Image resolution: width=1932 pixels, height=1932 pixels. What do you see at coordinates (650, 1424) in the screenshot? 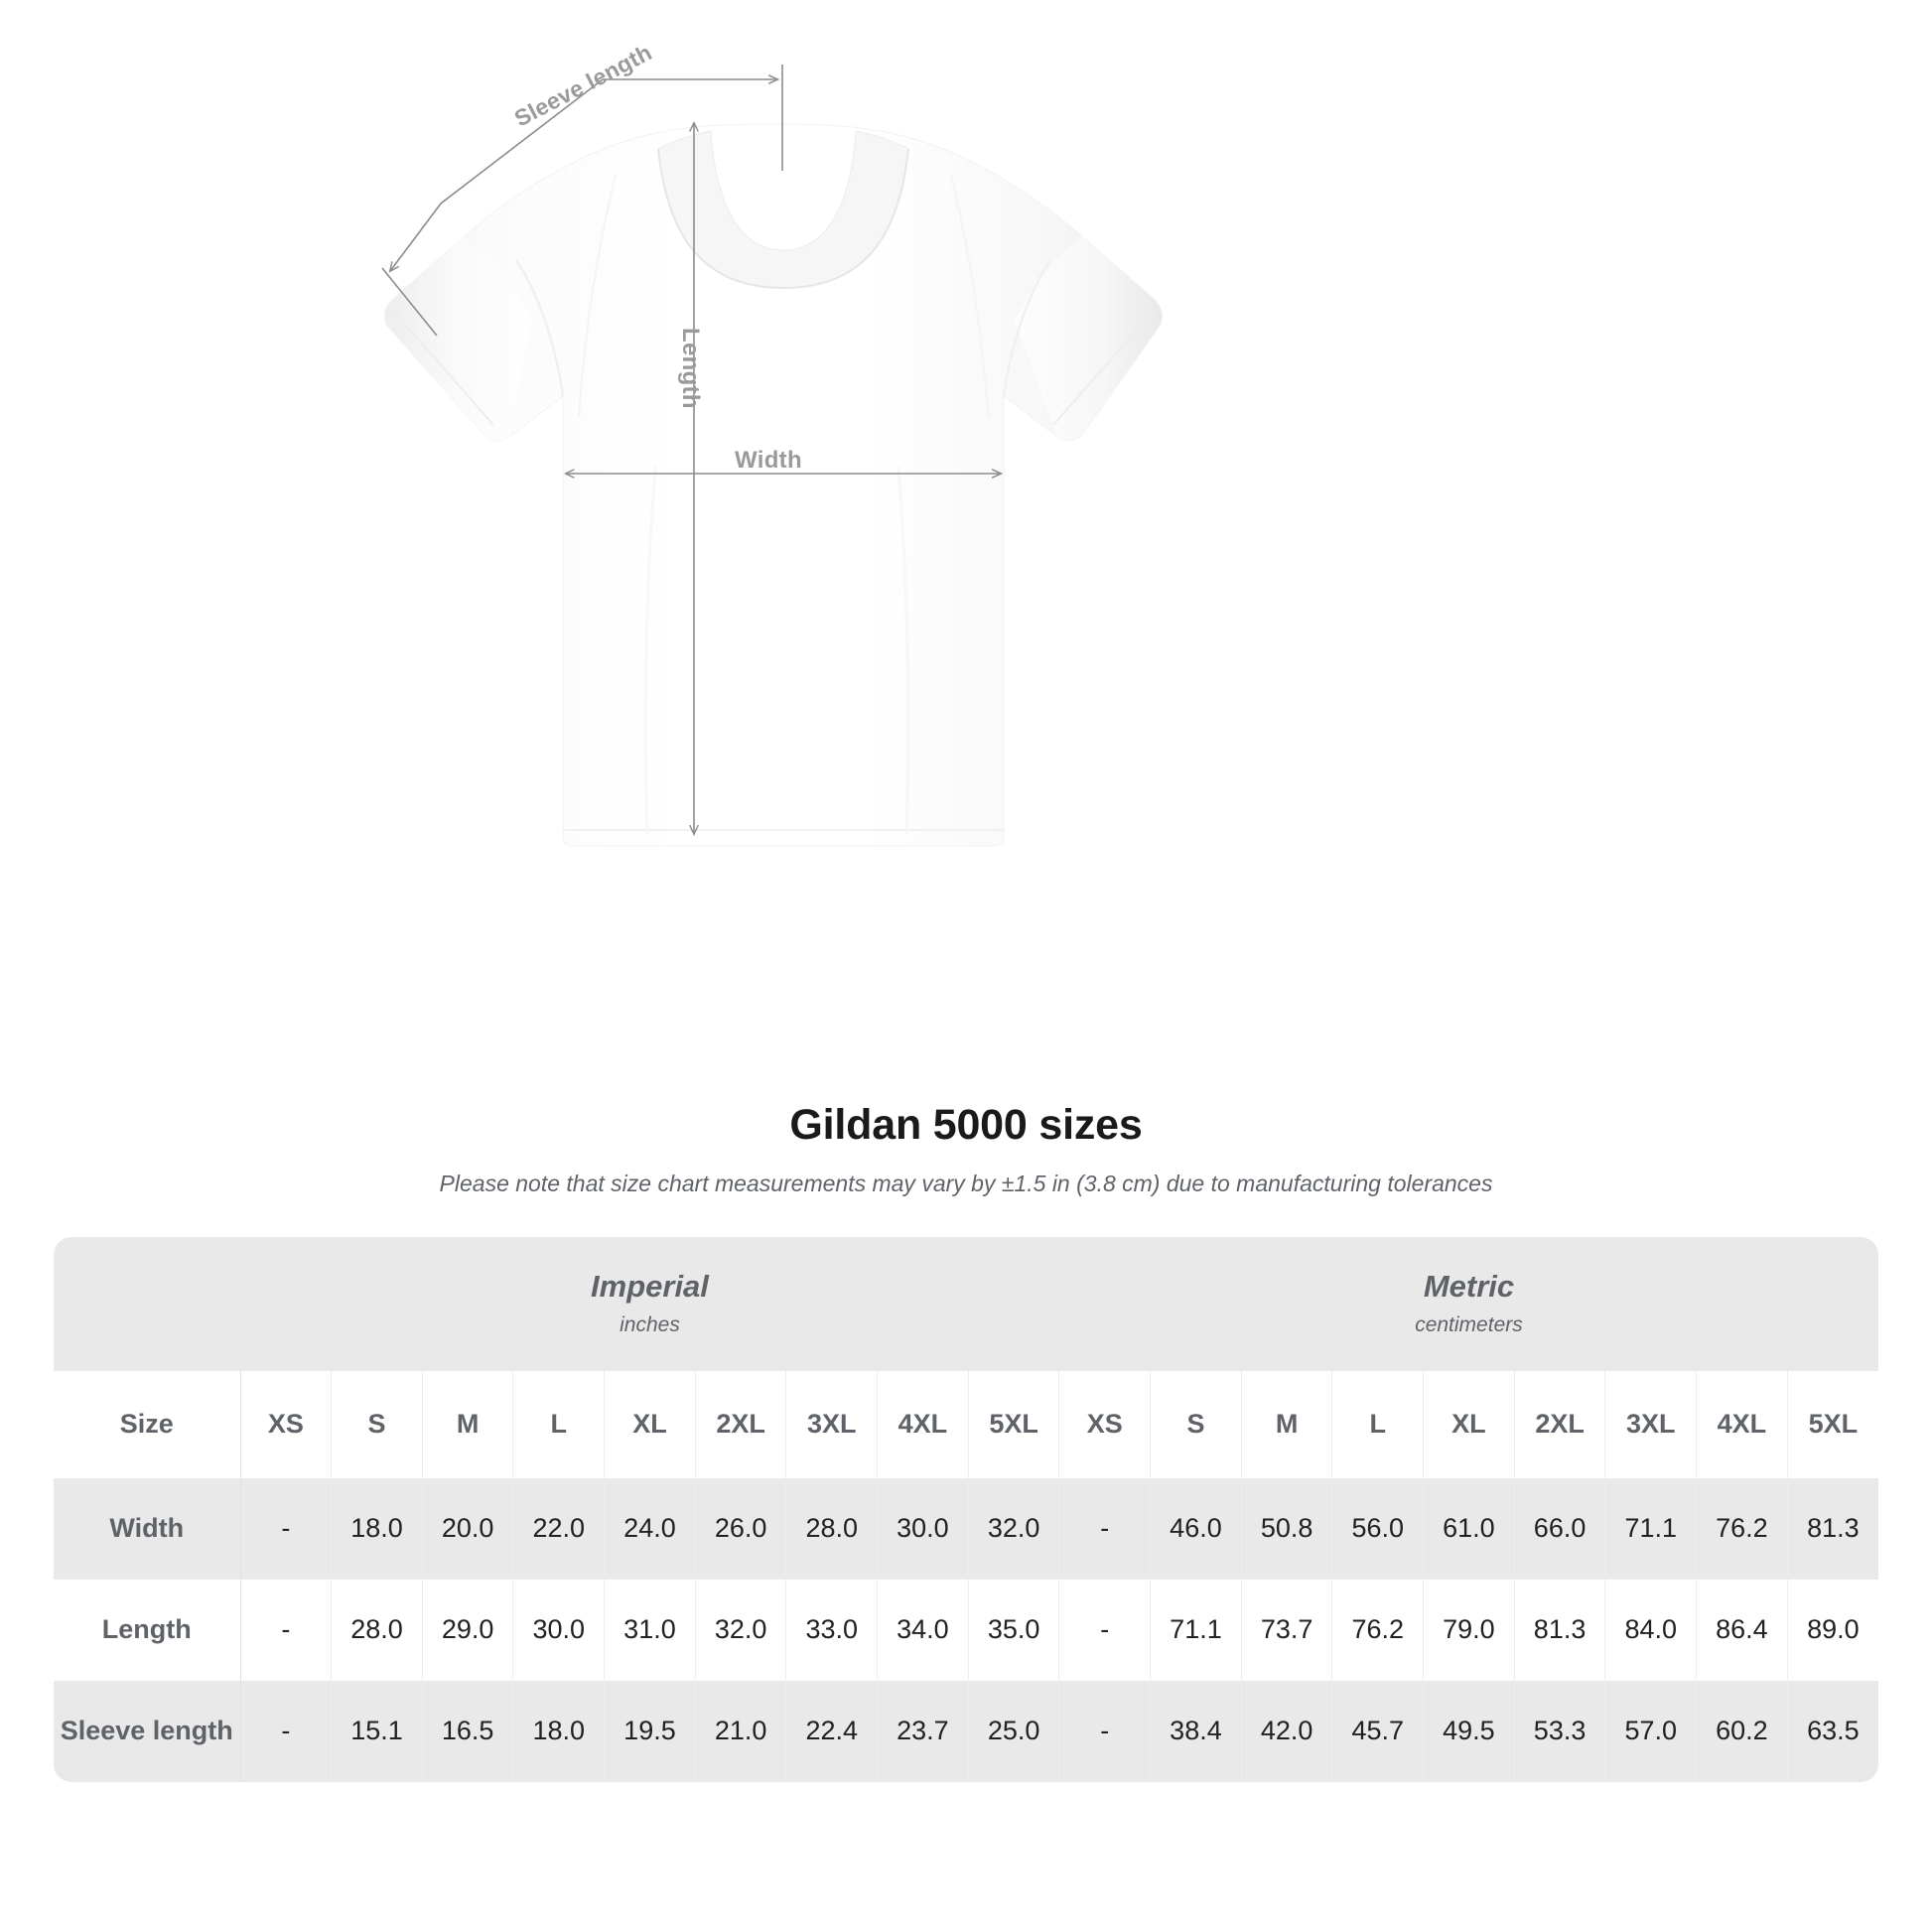
I see `size-header-imperial-xl: XL` at bounding box center [650, 1424].